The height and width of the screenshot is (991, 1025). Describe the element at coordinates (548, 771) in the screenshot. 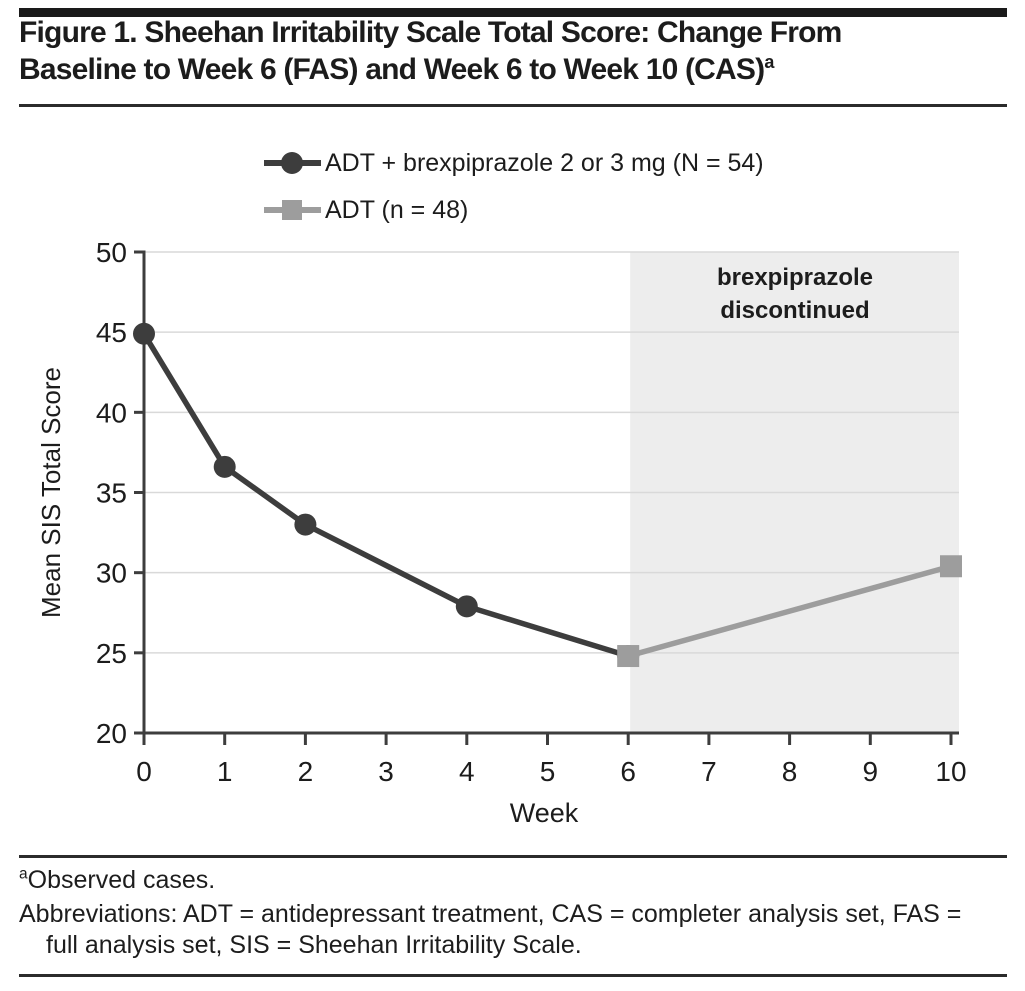

I see `x-tick-label: 5` at that location.